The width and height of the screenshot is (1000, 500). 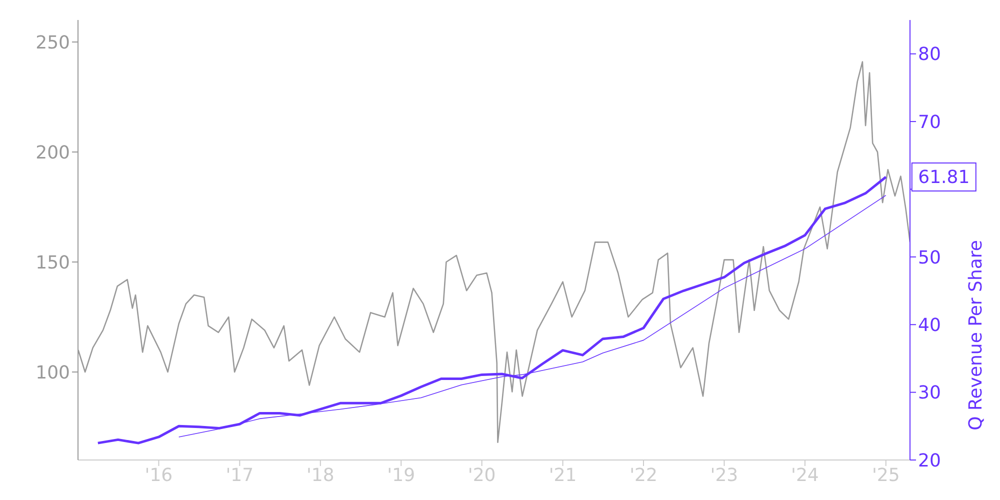 What do you see at coordinates (929, 325) in the screenshot?
I see `y2-tick-label: 40` at bounding box center [929, 325].